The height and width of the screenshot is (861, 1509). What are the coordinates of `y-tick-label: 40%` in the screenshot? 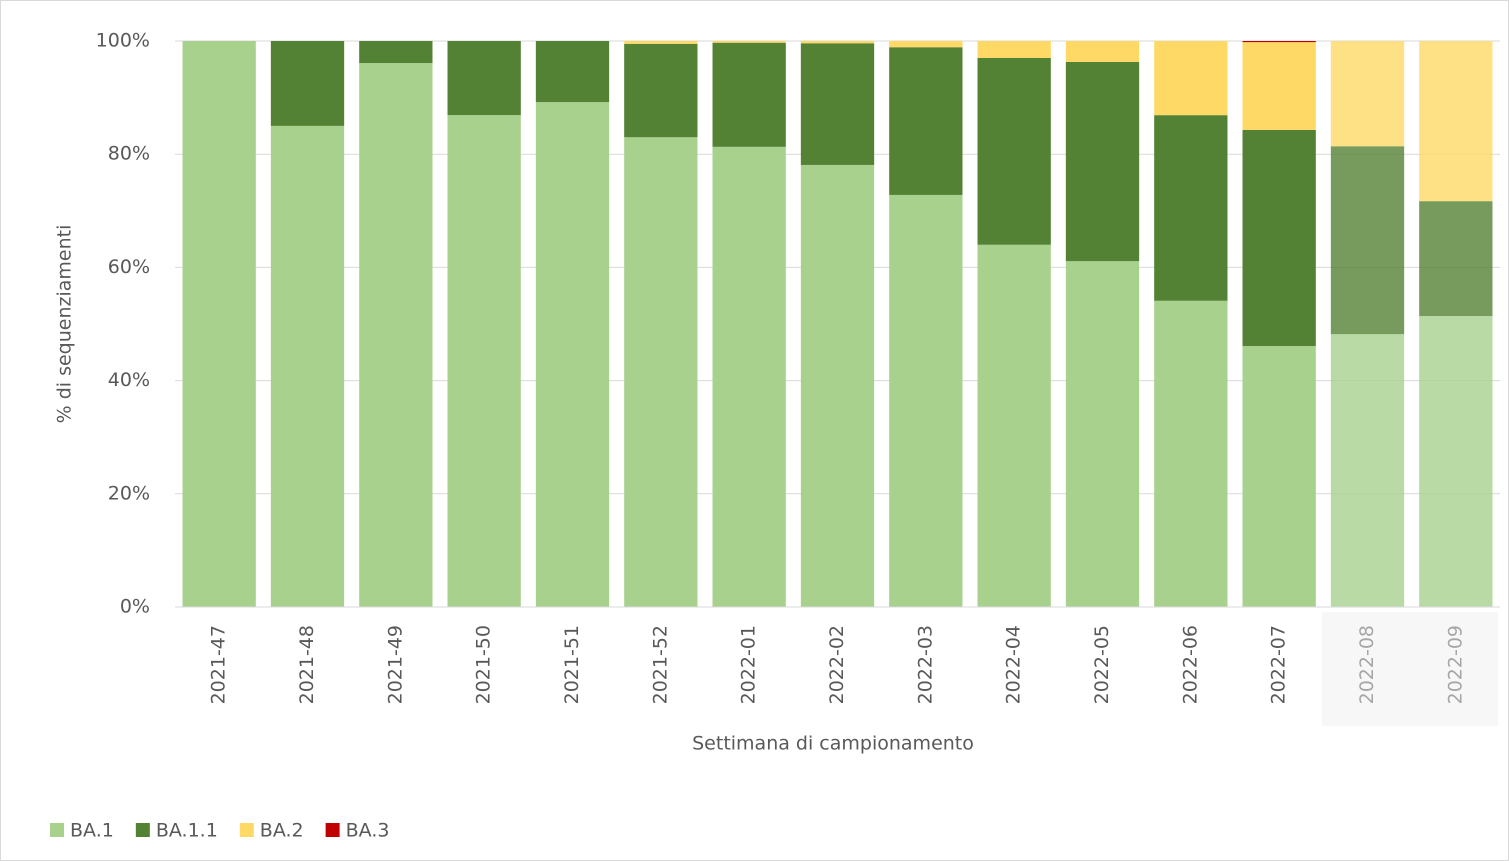 It's located at (129, 380).